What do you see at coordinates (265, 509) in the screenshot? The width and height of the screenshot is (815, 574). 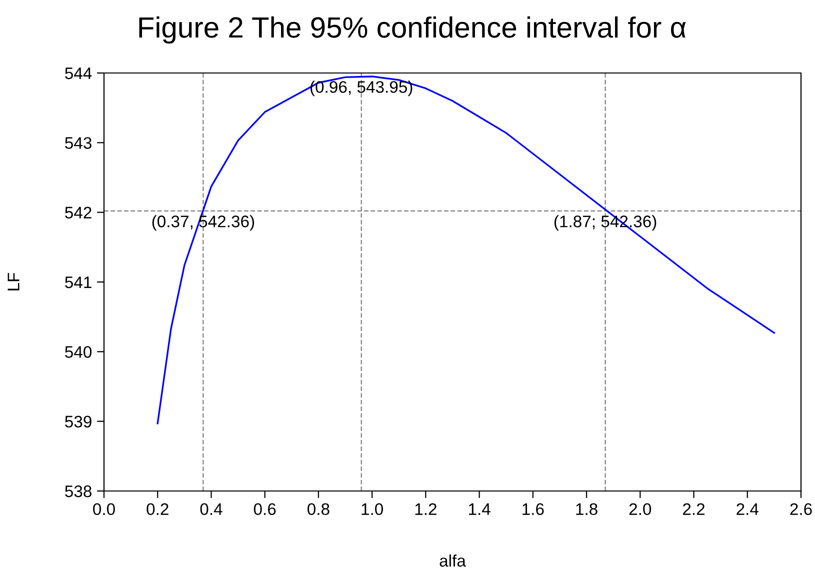 I see `x-tick-label: 0.6` at bounding box center [265, 509].